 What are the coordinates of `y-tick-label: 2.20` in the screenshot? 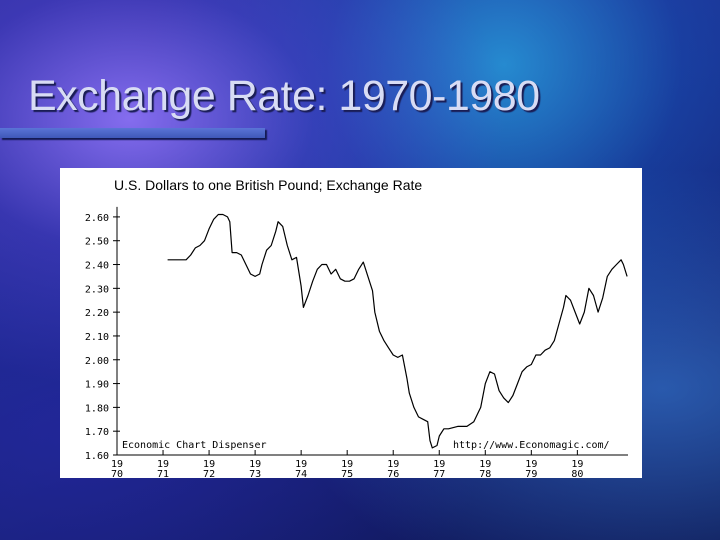 It's located at (97, 313).